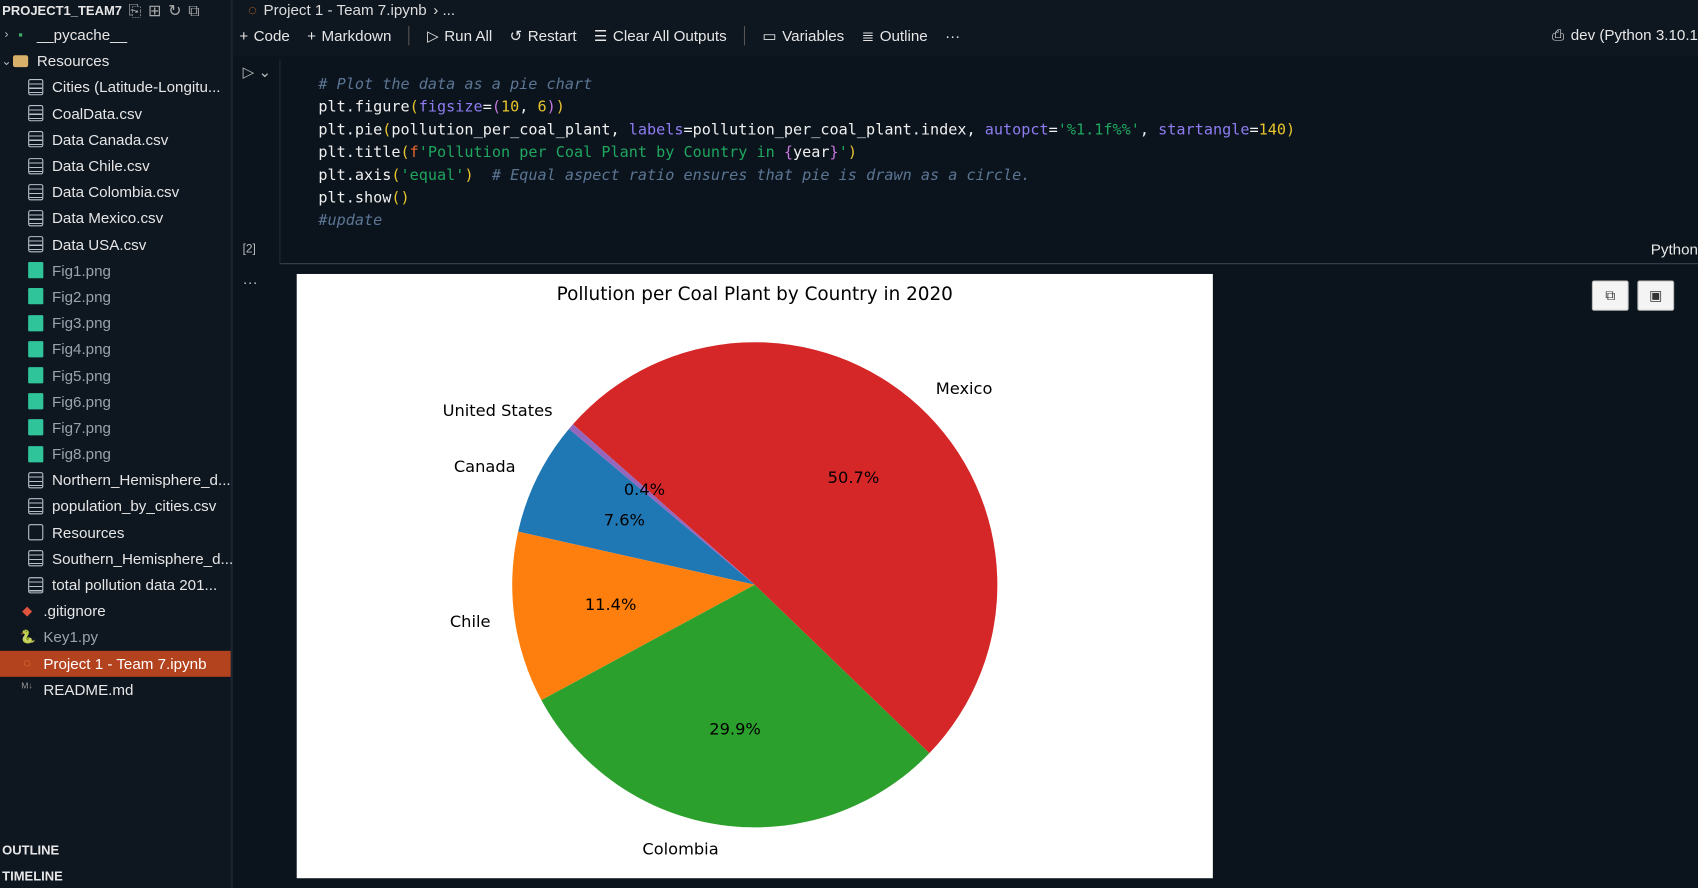 Image resolution: width=1698 pixels, height=888 pixels. Describe the element at coordinates (115, 506) in the screenshot. I see `tree-item: population_by_cities.csv` at that location.